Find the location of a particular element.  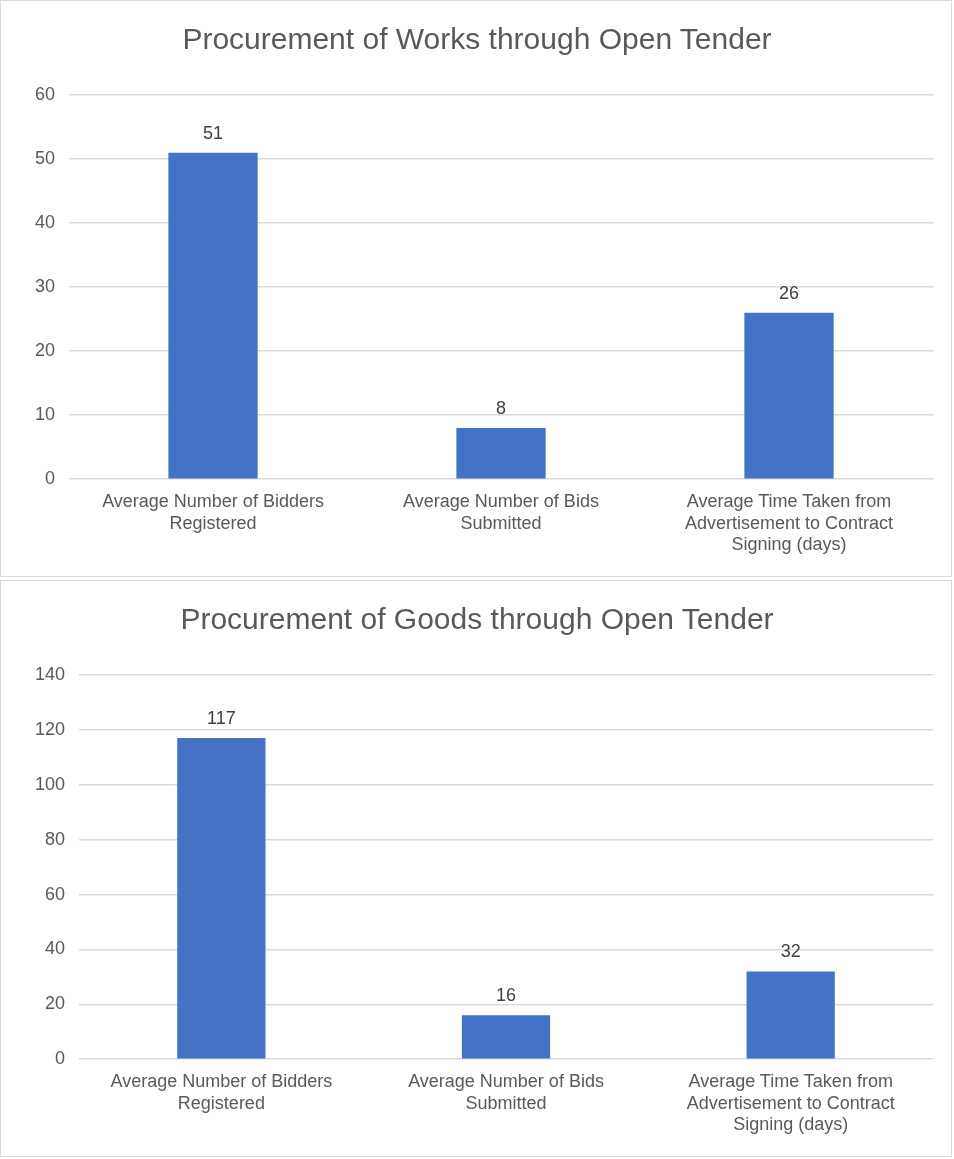

y-tick-label: 120 is located at coordinates (50, 728).